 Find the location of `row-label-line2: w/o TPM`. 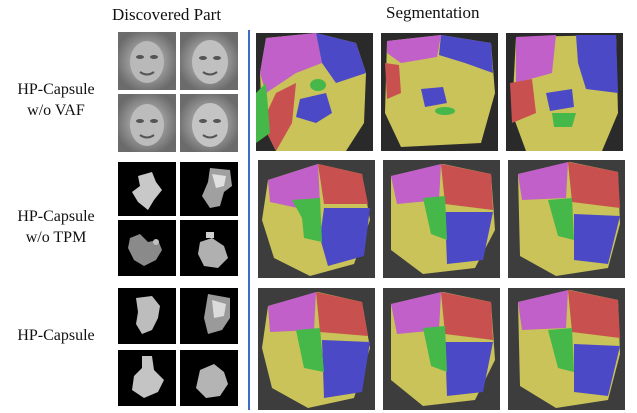

row-label-line2: w/o TPM is located at coordinates (56, 237).